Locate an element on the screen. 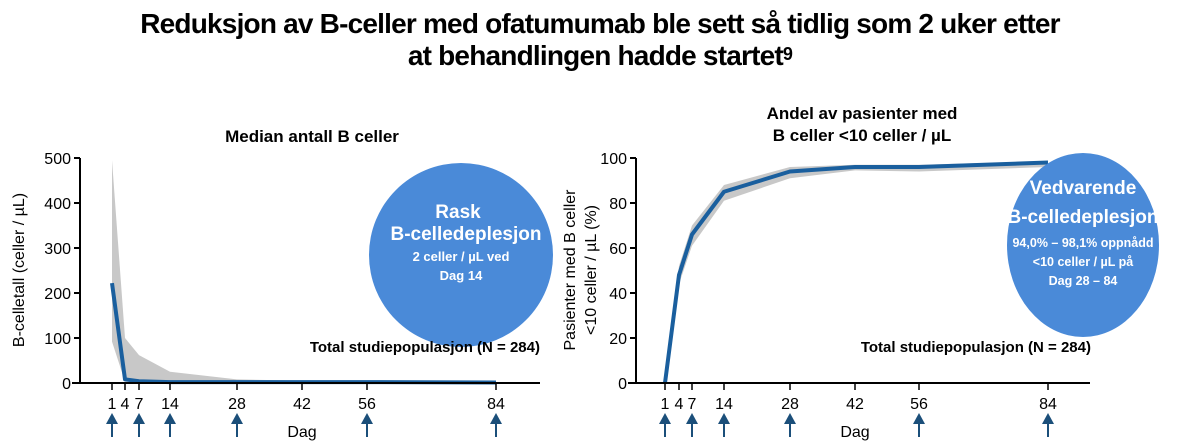  chart-title: Median antall B celler is located at coordinates (312, 136).